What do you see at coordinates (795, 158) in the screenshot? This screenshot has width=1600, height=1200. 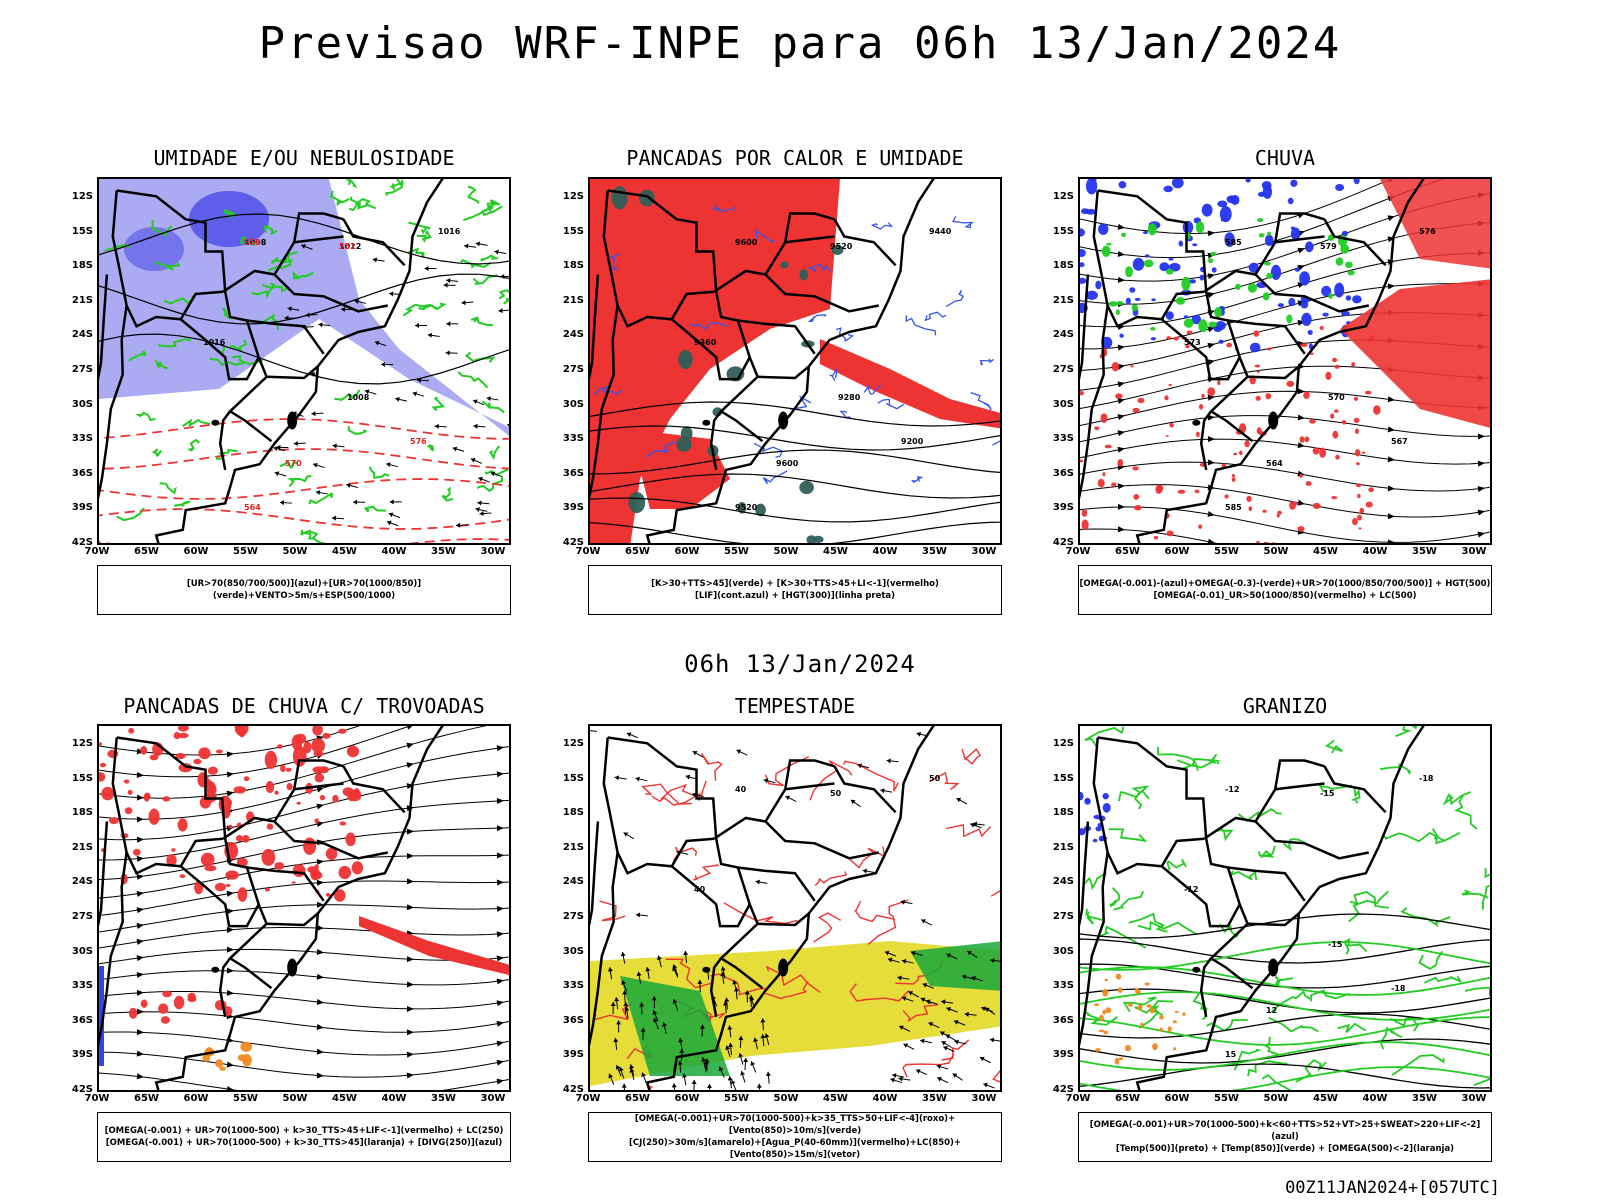 I see `panel-2-title: PANCADAS POR CALOR E UMIDADE` at bounding box center [795, 158].